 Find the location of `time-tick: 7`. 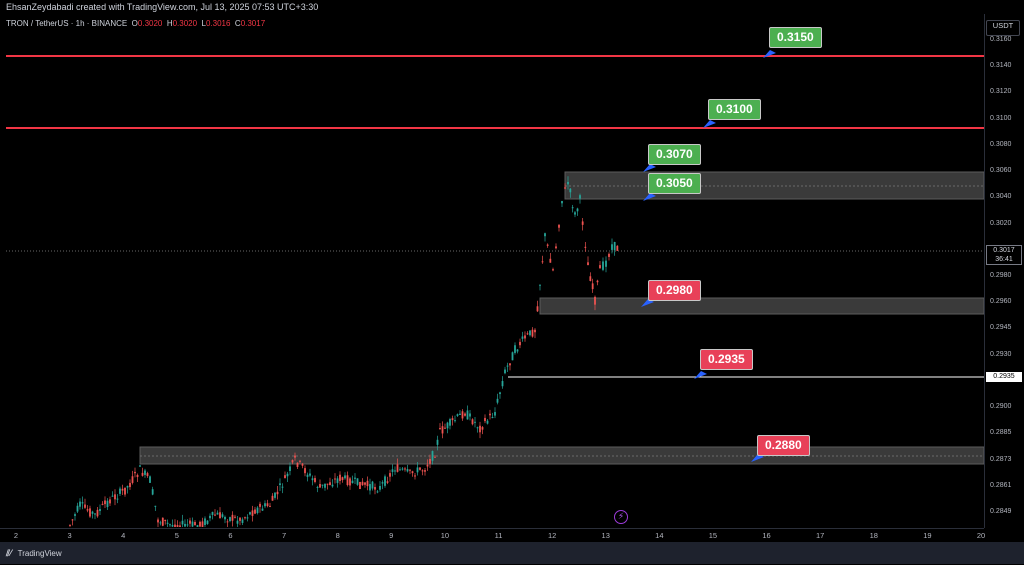

time-tick: 7 is located at coordinates (284, 535).